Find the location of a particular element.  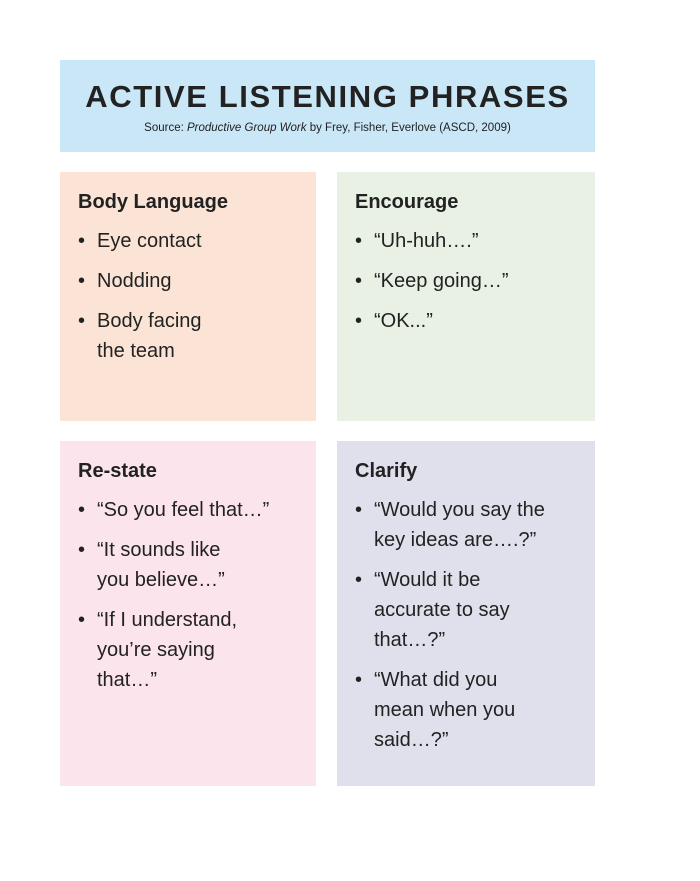

list-item: • “What did you mean when you said…?” is located at coordinates (444, 710).